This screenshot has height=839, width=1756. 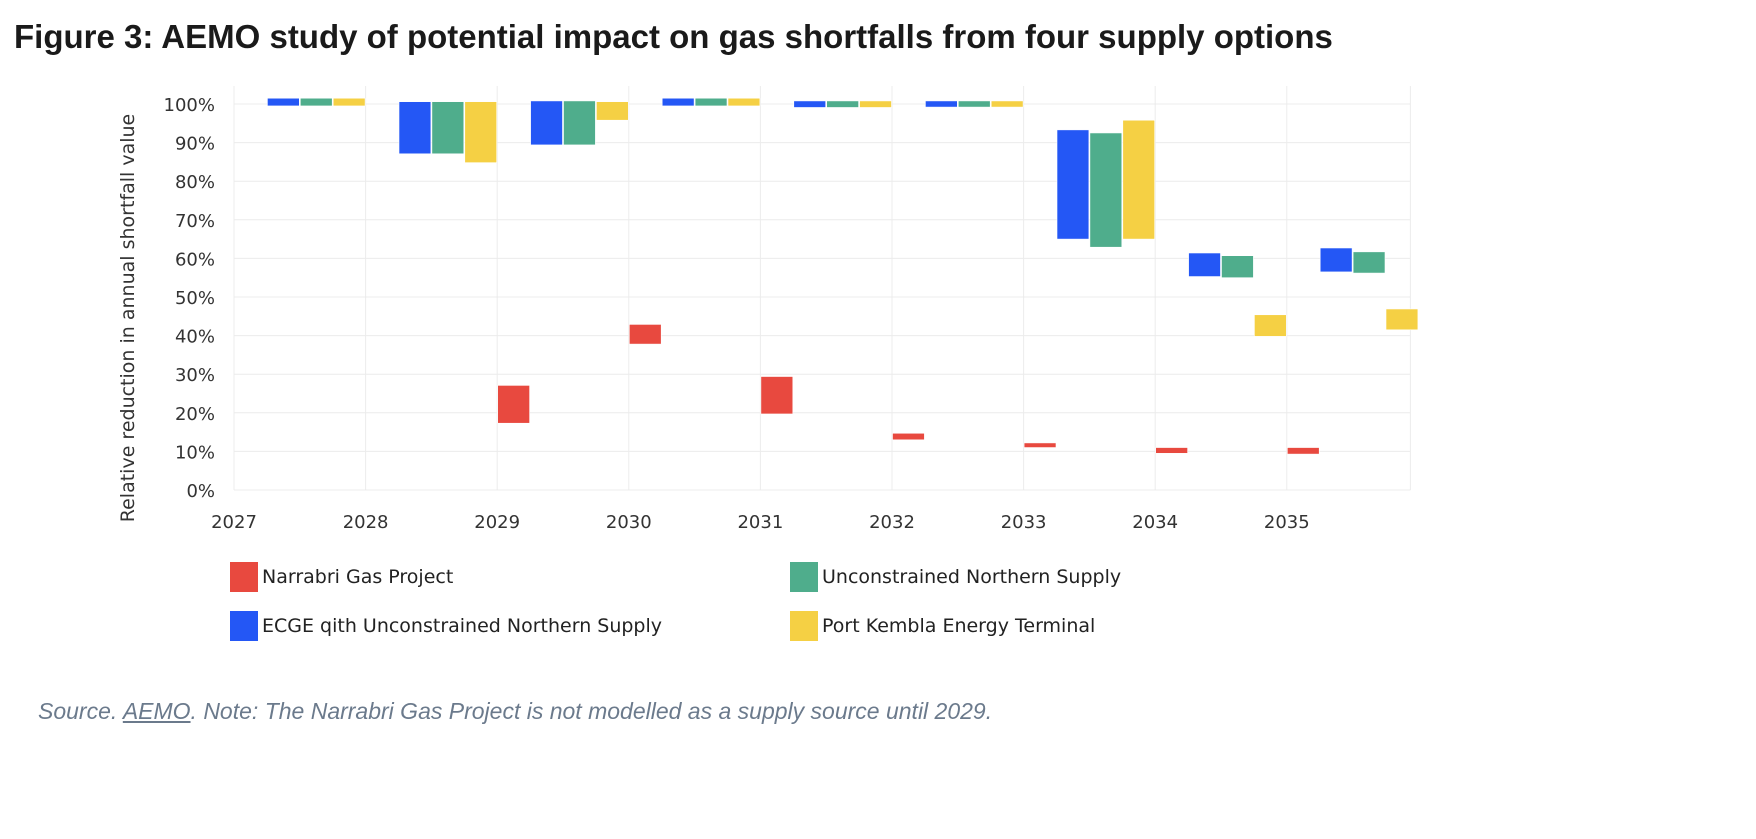 I want to click on y-tick-label: 0%, so click(x=200, y=491).